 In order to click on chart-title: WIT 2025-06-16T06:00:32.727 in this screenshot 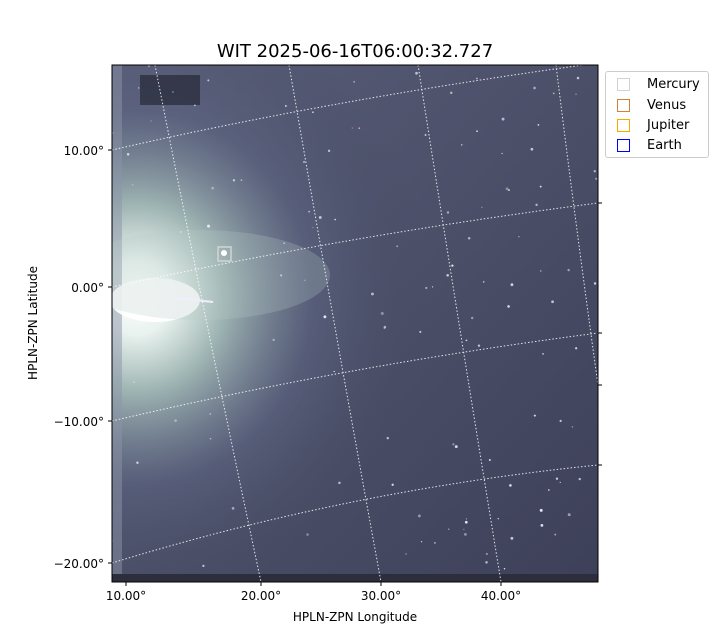, I will do `click(355, 51)`.